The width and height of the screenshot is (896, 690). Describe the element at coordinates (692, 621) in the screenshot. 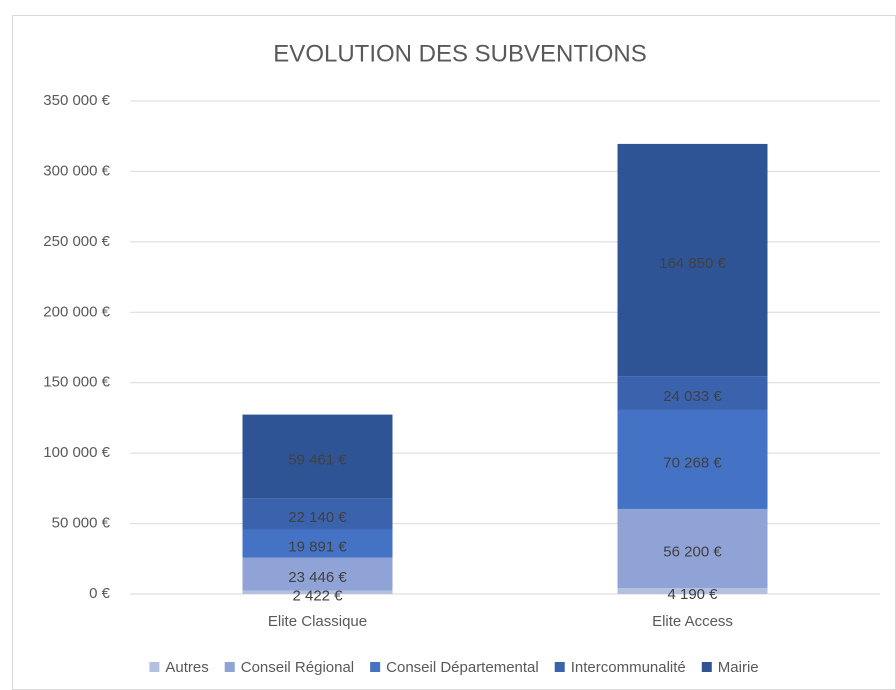

I see `x-tick-label: Elite Access` at that location.